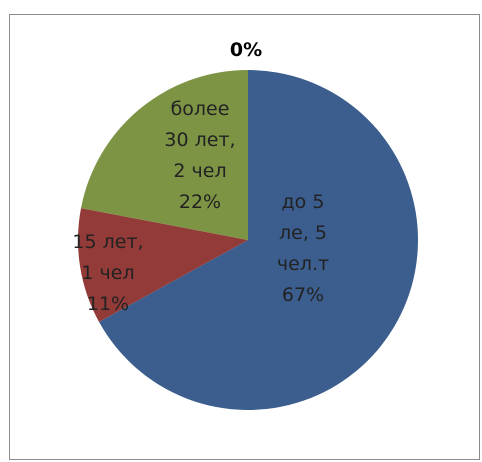  I want to click on slice-label-line: более, so click(200, 109).